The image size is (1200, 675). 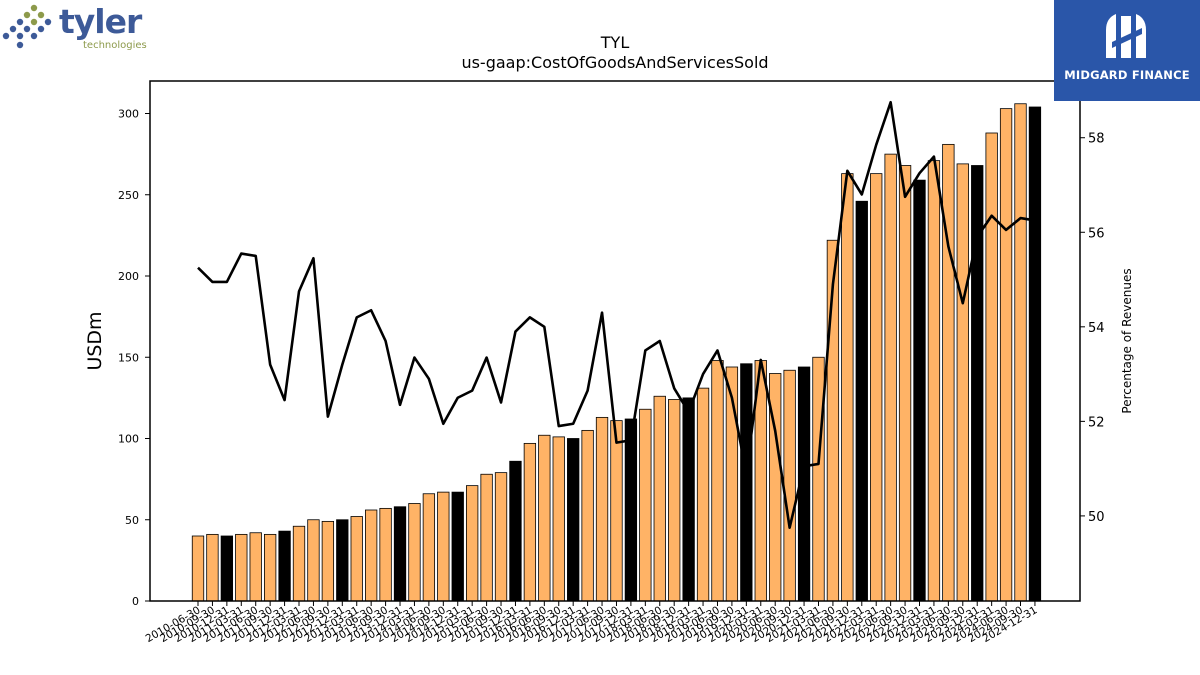 What do you see at coordinates (1096, 139) in the screenshot?
I see `y2-tick-label: 58` at bounding box center [1096, 139].